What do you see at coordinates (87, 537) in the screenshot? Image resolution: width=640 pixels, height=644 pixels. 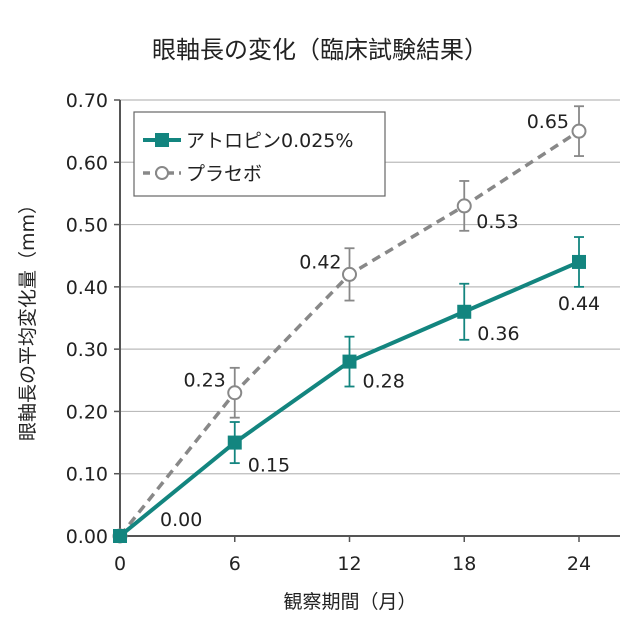 I see `y-tick-label: 0.00` at bounding box center [87, 537].